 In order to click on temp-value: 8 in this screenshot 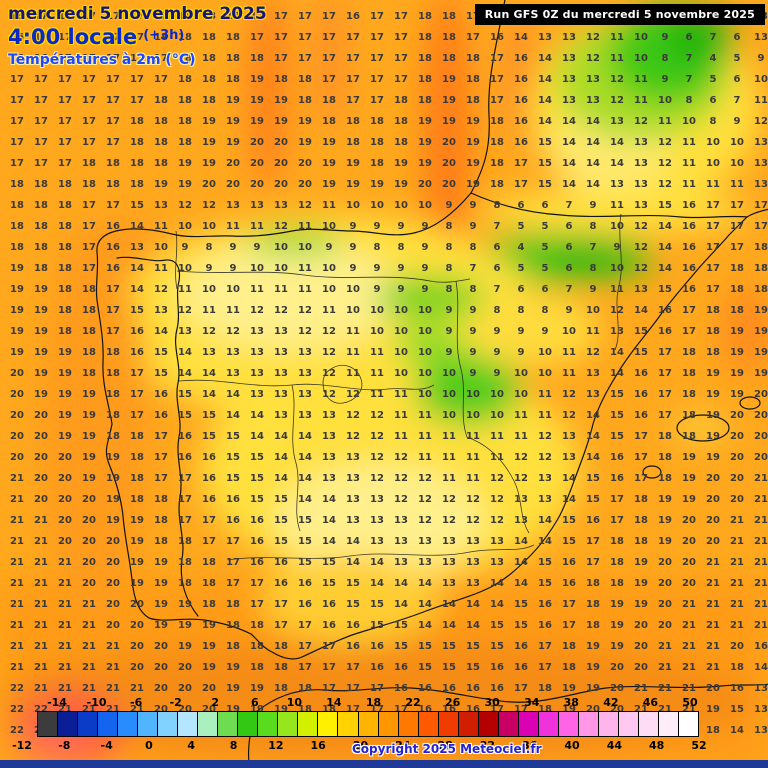, I will do `click(377, 247)`.